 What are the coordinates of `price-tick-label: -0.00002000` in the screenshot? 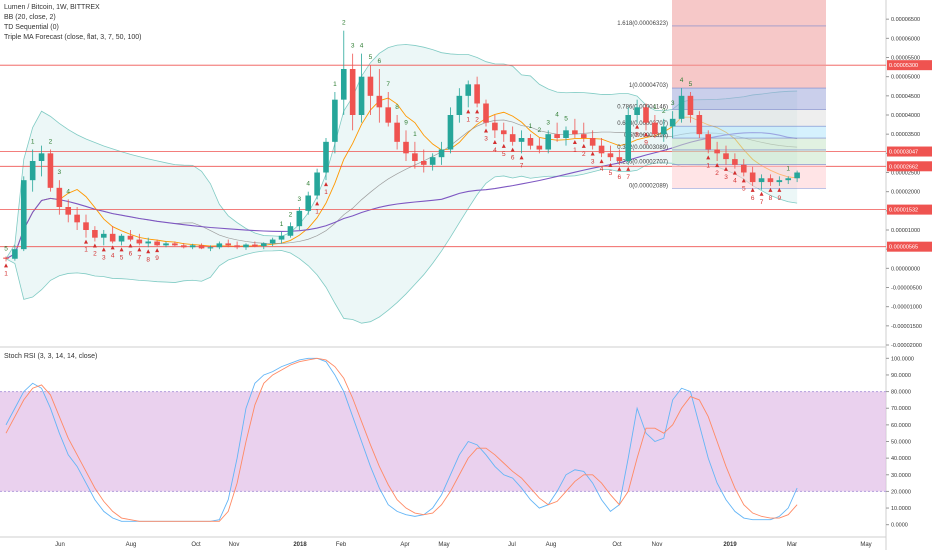 It's located at (906, 346).